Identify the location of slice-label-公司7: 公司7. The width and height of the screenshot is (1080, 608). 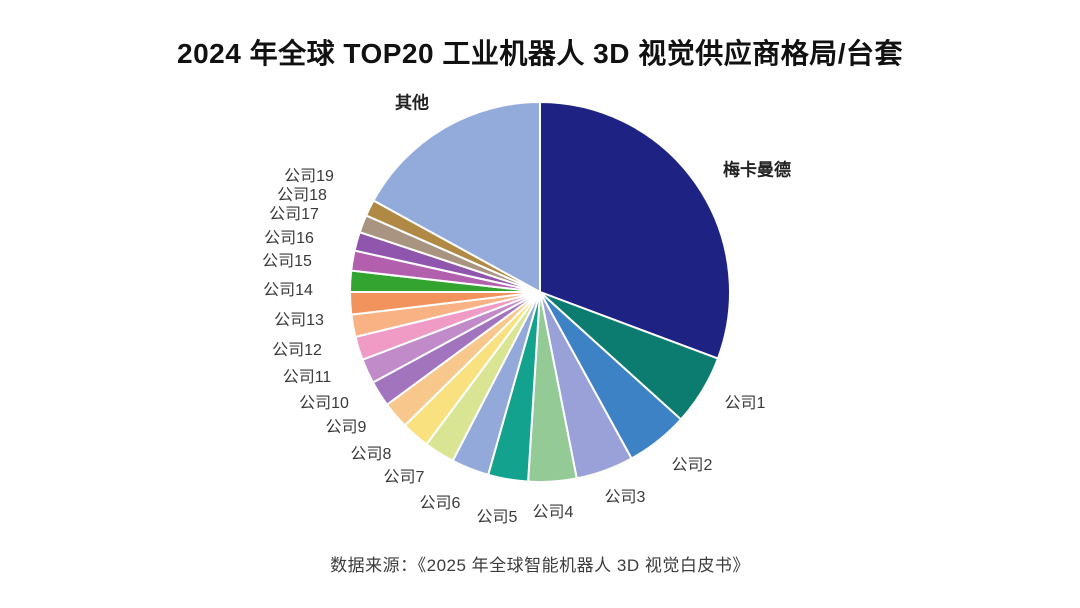
(404, 477).